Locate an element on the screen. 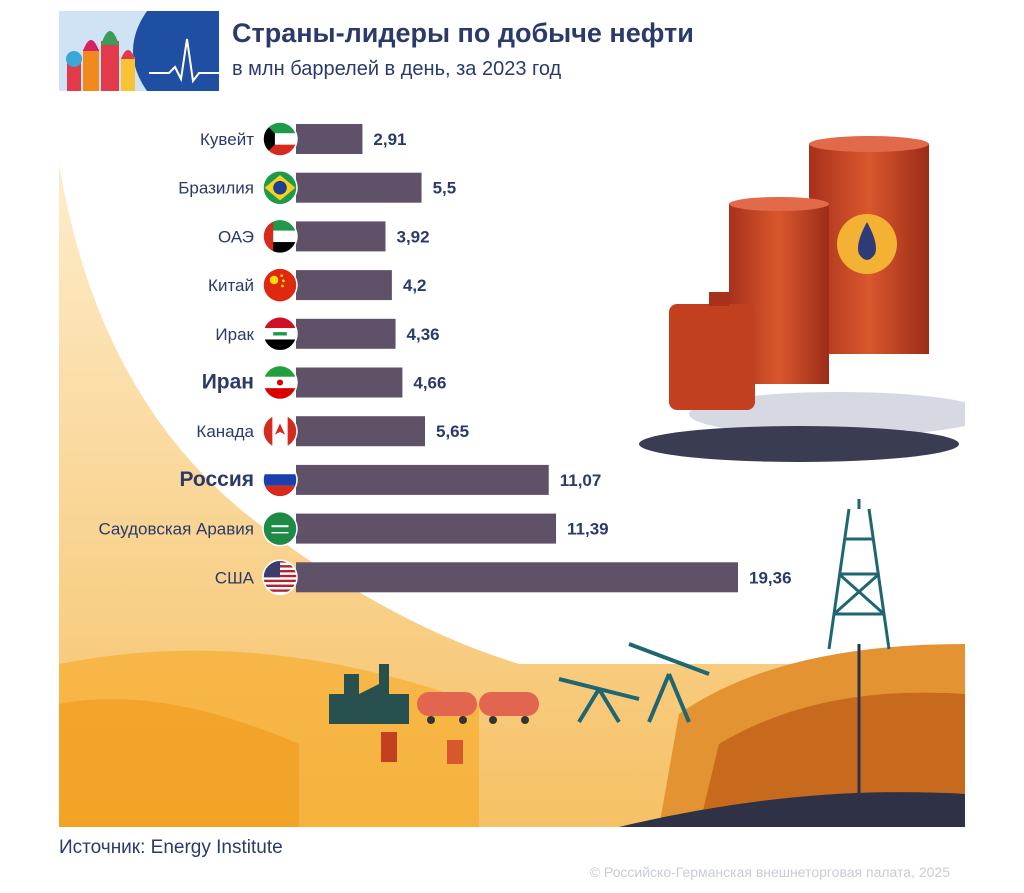 This screenshot has height=893, width=1024. source-note: Источник: Energy Institute is located at coordinates (171, 847).